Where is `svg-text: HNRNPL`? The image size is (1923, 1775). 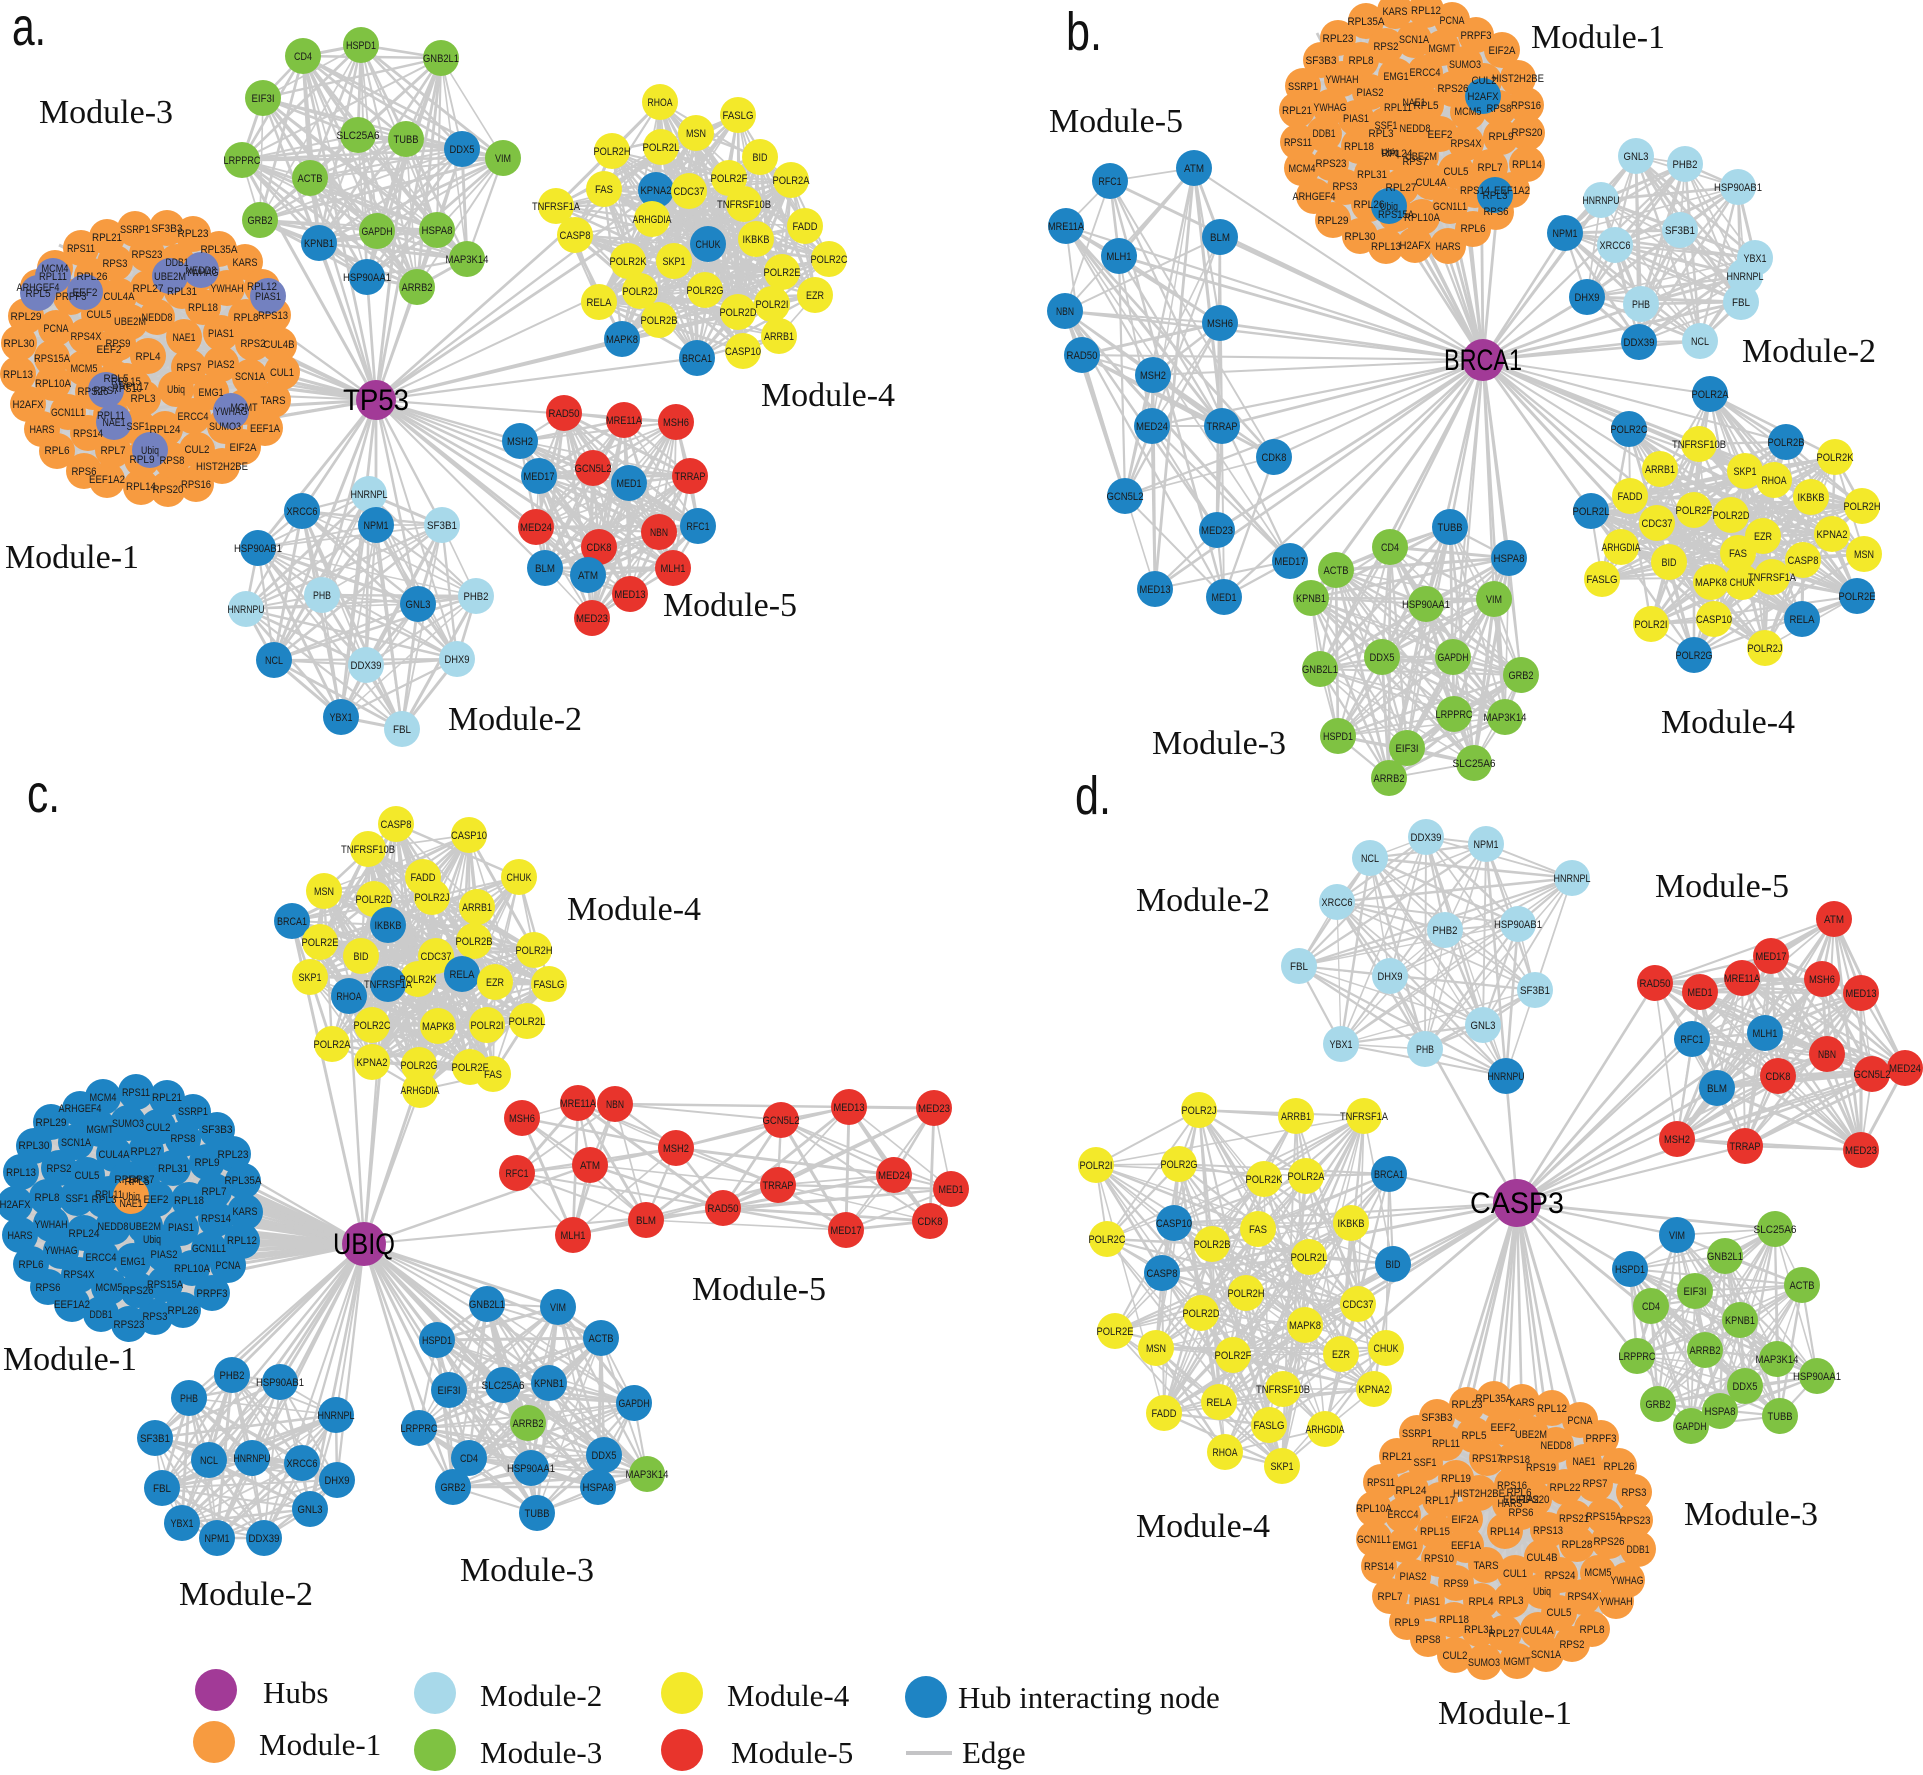
svg-text: HNRNPL is located at coordinates (1745, 277).